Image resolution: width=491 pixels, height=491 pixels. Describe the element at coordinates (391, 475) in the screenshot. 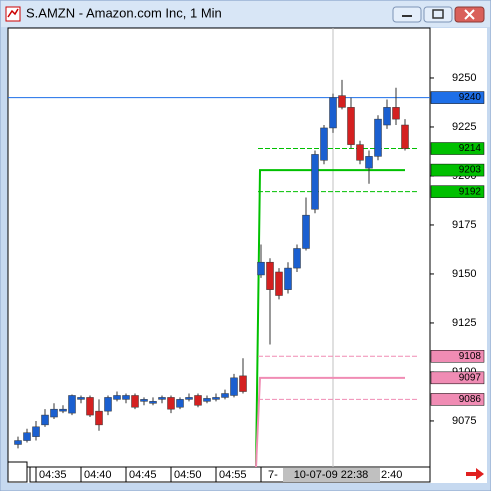

I see `x-tick-label-fragment: 2:40` at that location.